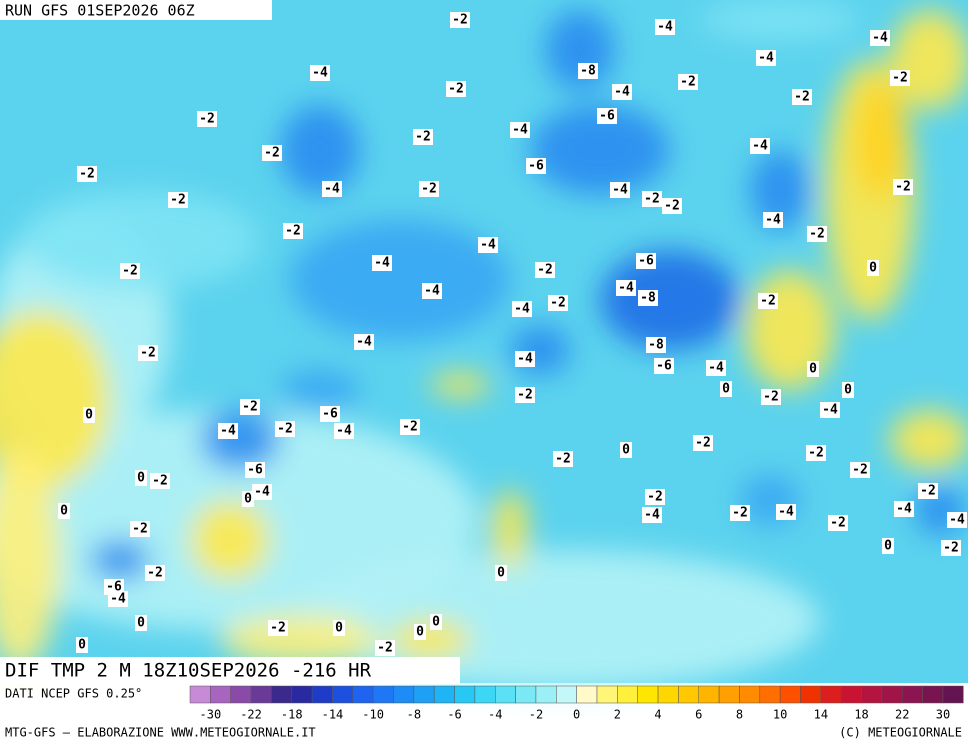 The width and height of the screenshot is (968, 745). Describe the element at coordinates (230, 670) in the screenshot. I see `title-box` at that location.